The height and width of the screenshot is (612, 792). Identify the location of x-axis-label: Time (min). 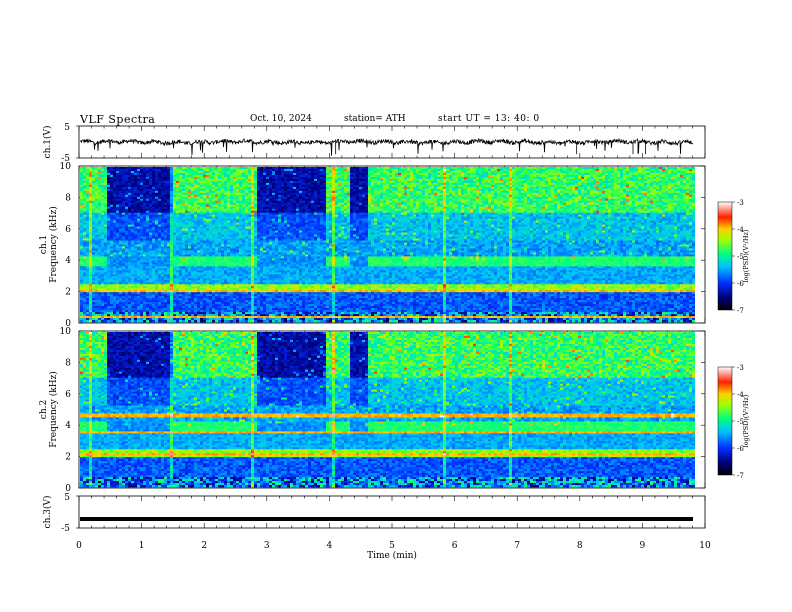
(392, 555).